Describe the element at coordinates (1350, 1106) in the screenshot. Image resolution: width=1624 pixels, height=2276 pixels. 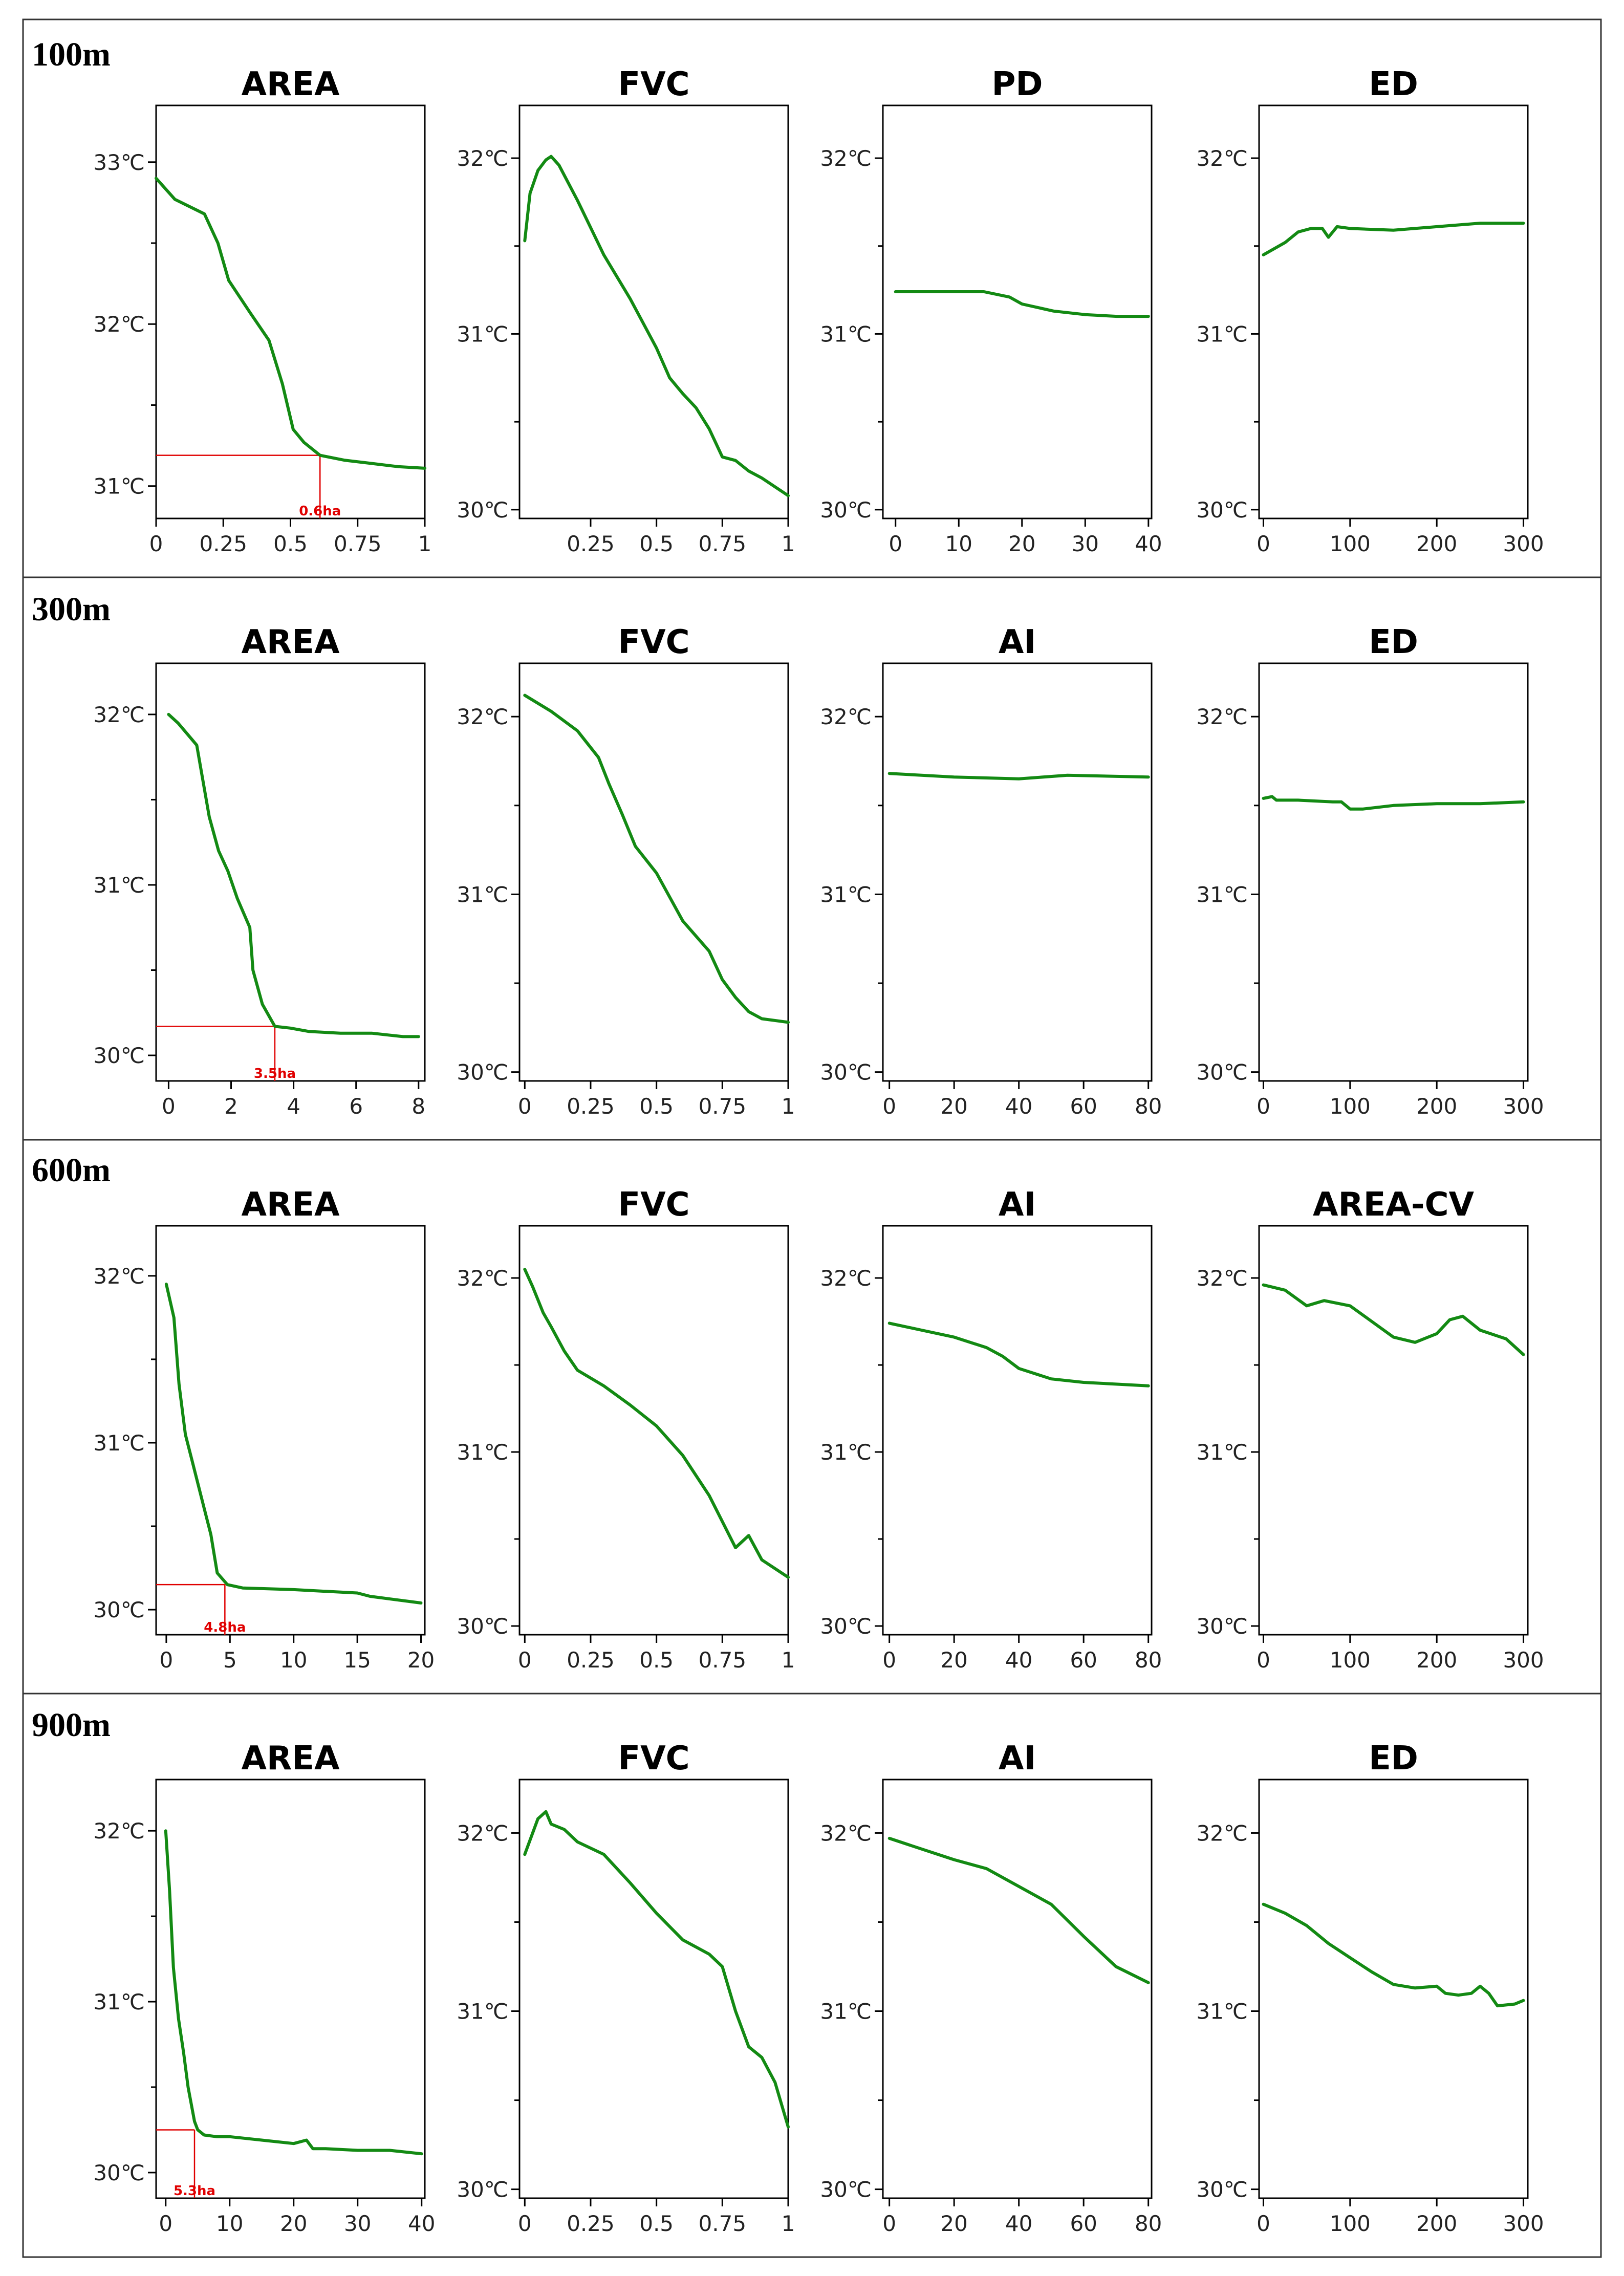
I see `panel-r1c3-xtick-label-1: 100` at that location.